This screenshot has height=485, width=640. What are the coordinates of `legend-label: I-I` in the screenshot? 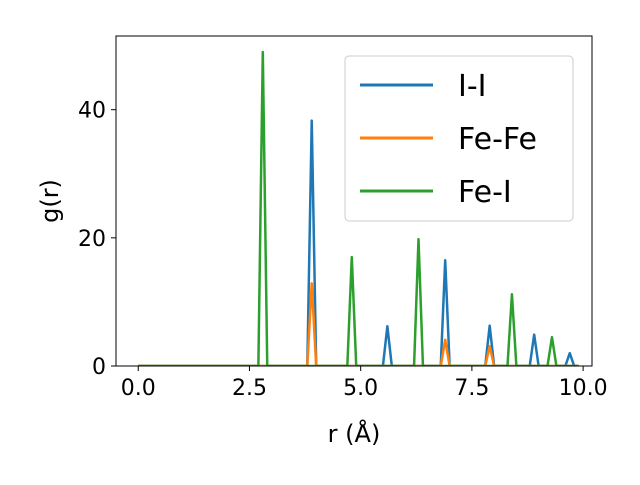 It's located at (472, 86).